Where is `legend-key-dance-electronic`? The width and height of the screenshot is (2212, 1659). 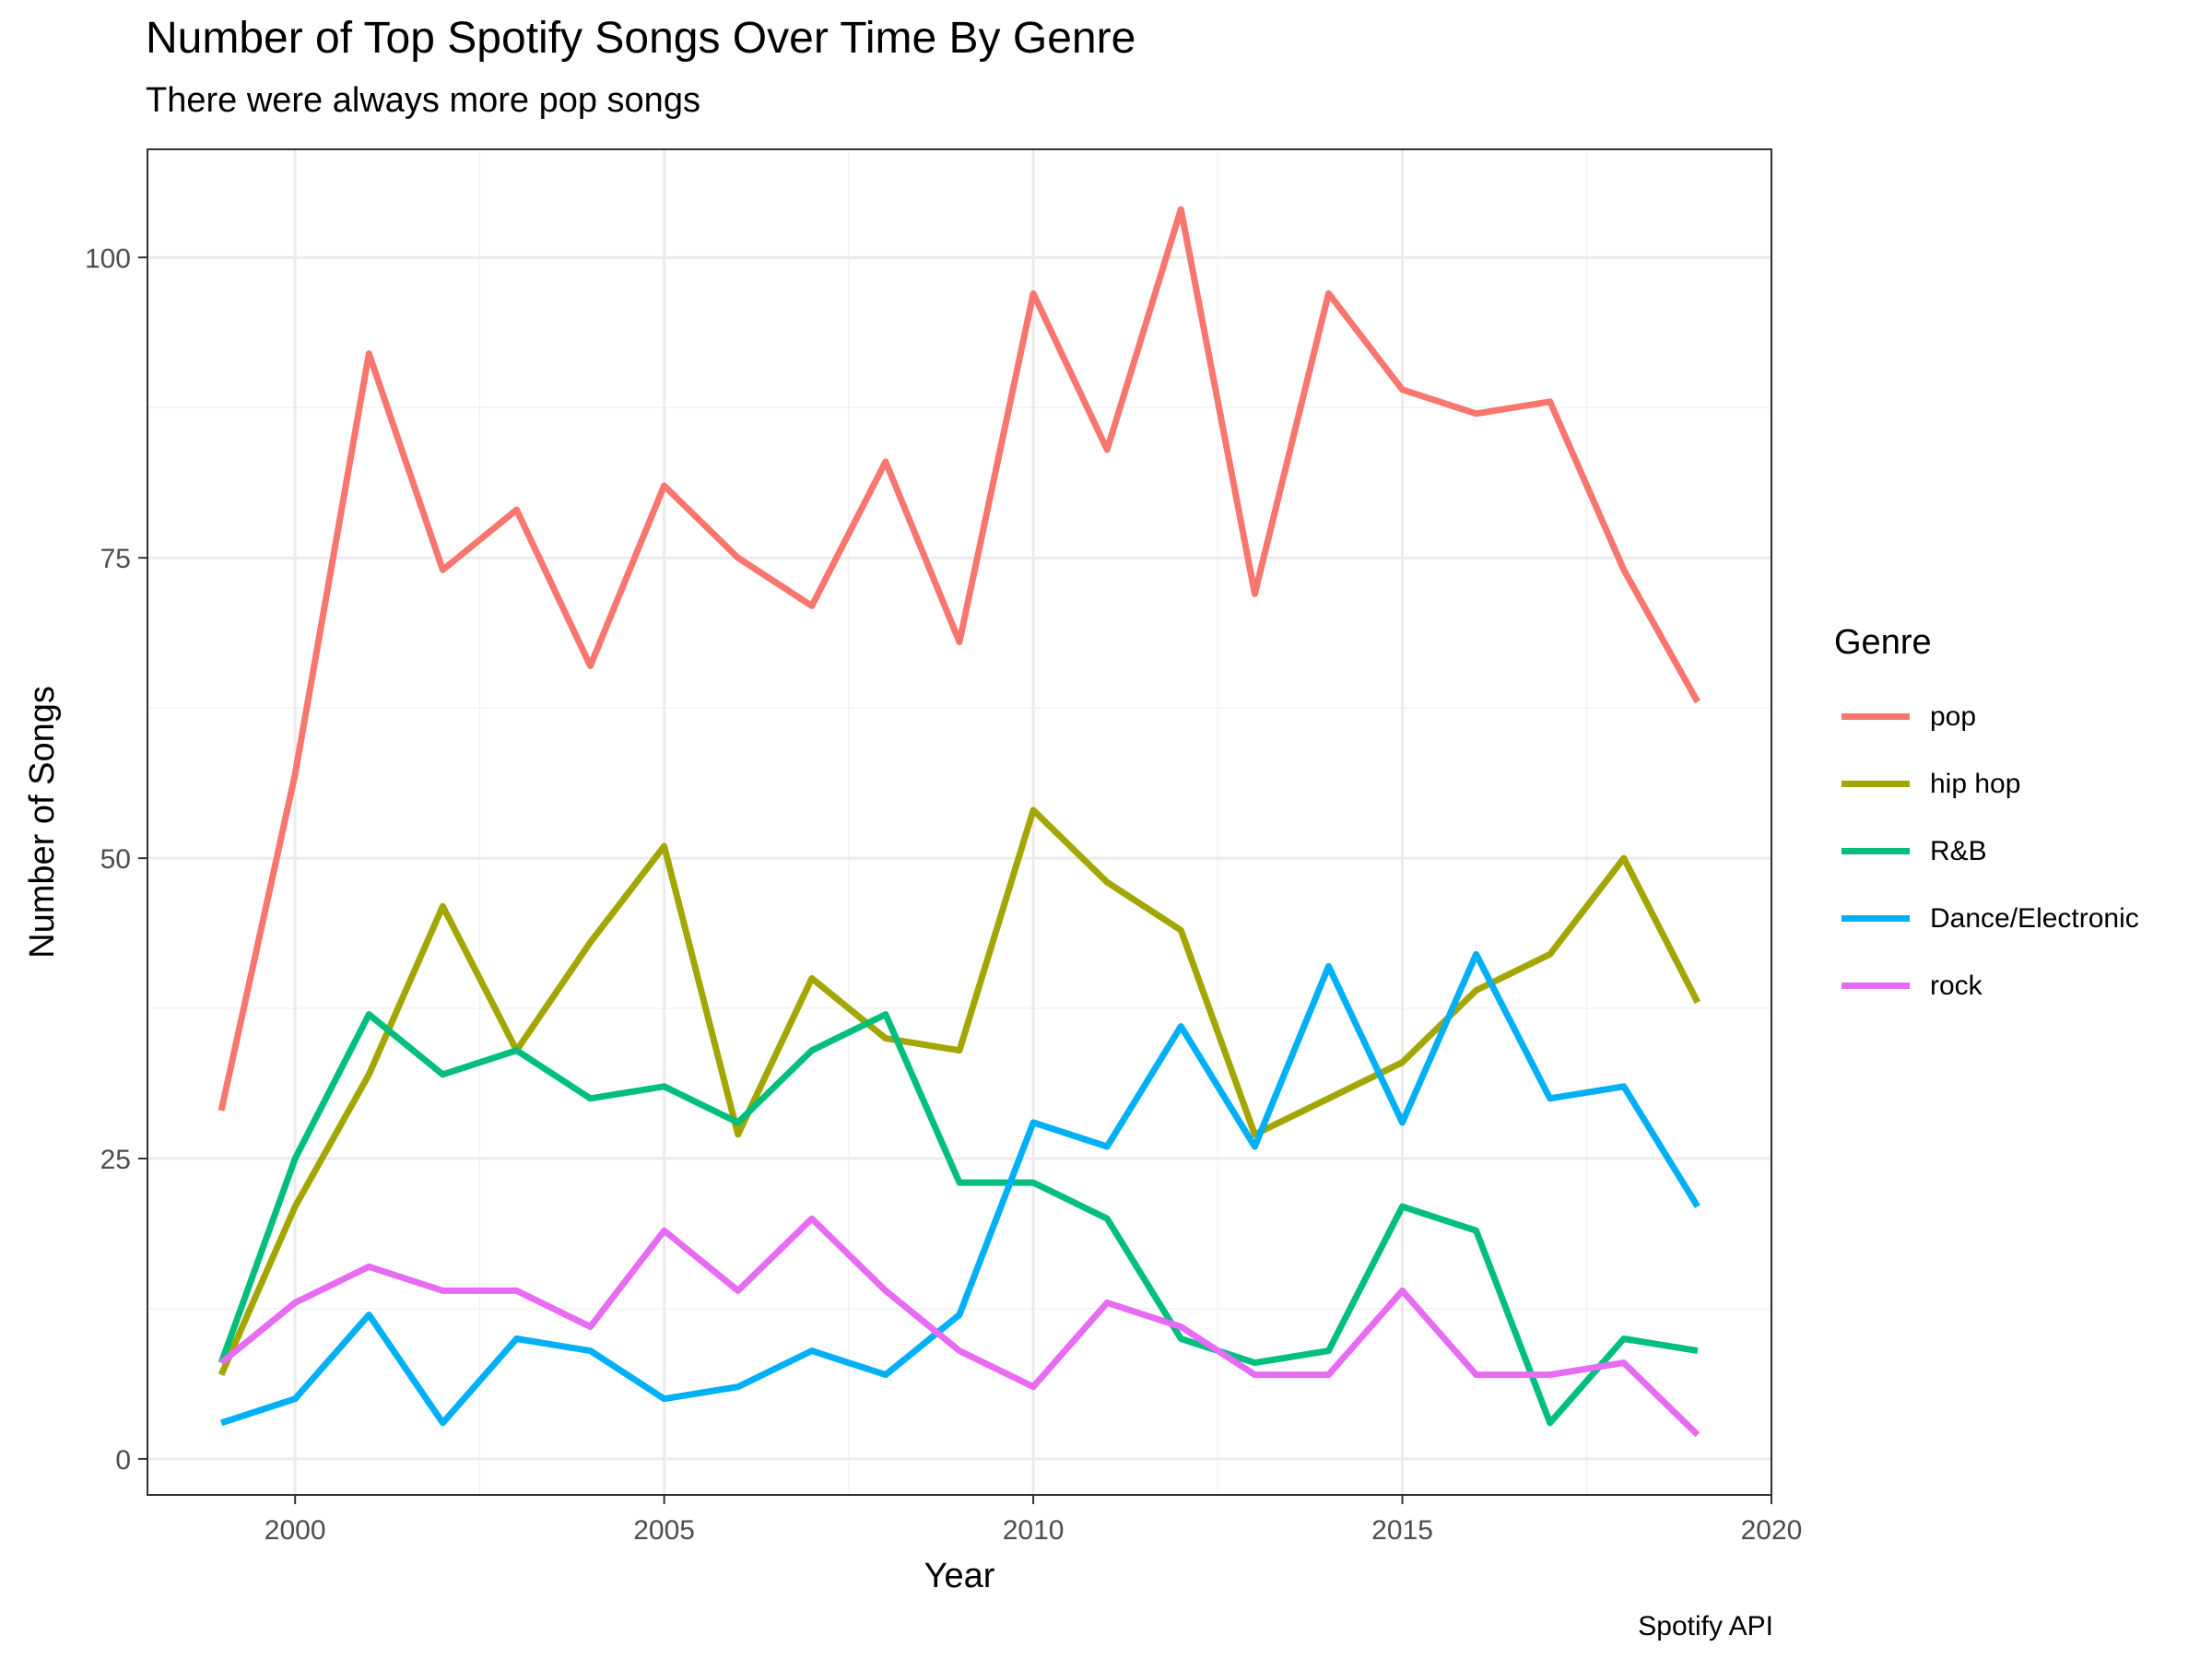
legend-key-dance-electronic is located at coordinates (1875, 918).